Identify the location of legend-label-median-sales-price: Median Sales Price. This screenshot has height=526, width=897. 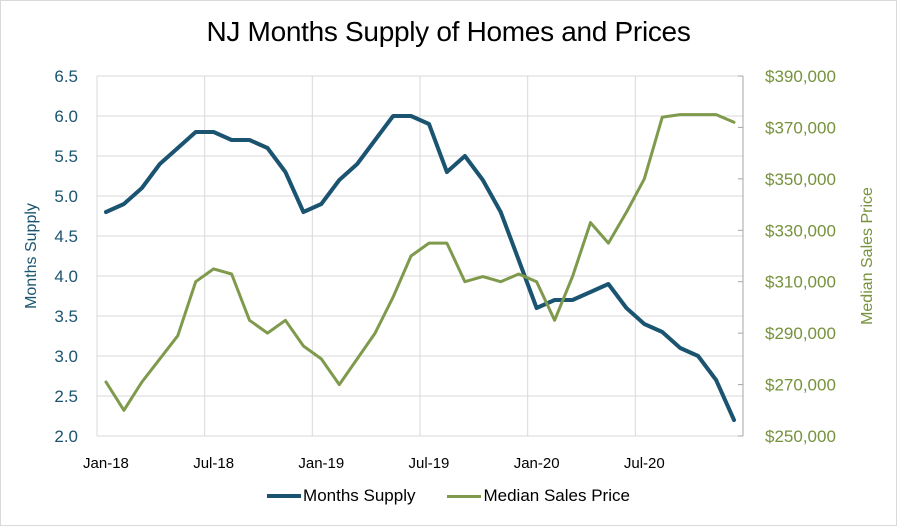
(556, 495).